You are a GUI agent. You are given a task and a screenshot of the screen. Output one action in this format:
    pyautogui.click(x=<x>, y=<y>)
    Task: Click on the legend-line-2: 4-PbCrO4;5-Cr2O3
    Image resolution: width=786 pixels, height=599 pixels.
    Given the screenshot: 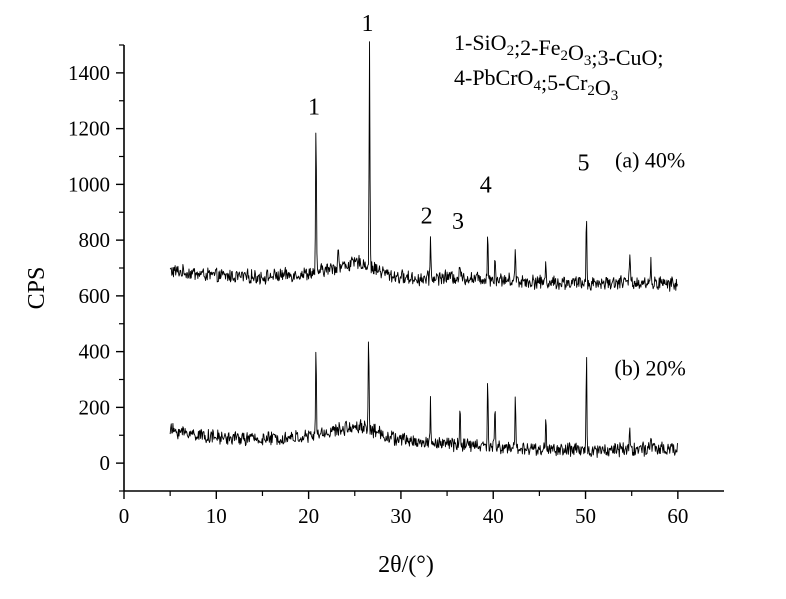 What is the action you would take?
    pyautogui.click(x=536, y=84)
    